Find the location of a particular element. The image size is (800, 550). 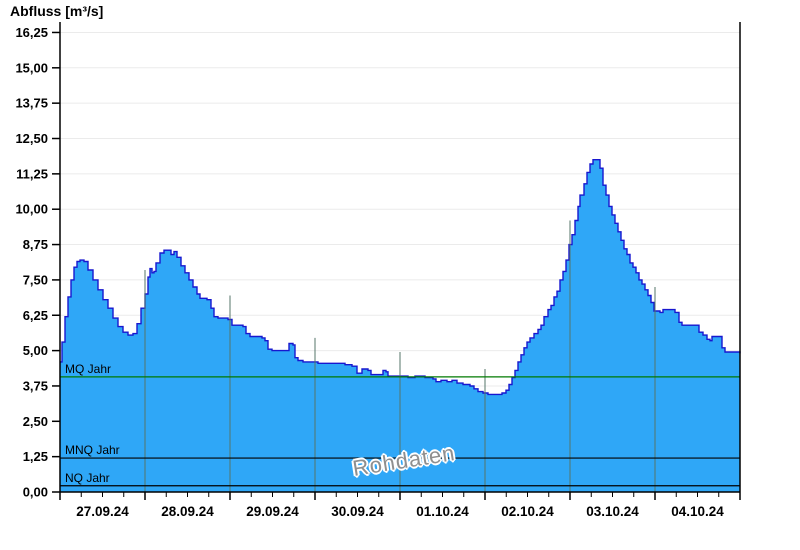

y-tick-label: 15,00 is located at coordinates (31, 67).